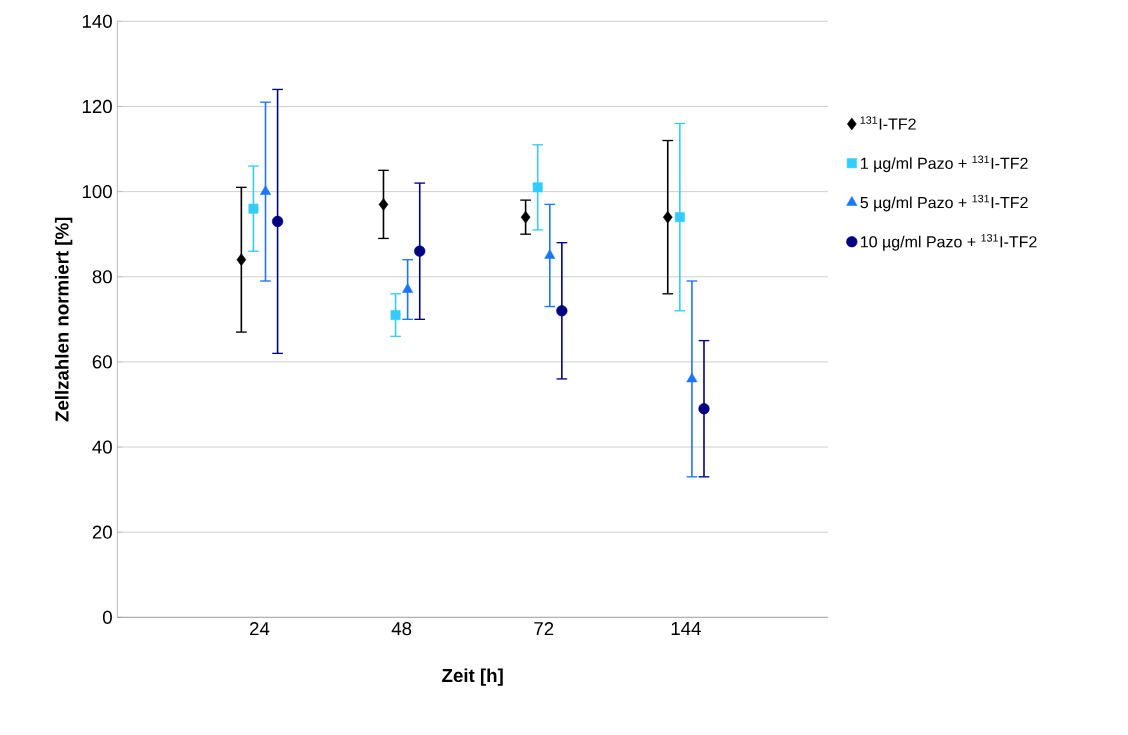 The image size is (1128, 735). I want to click on legend-label: $^{131}$I-TF2, so click(888, 123).